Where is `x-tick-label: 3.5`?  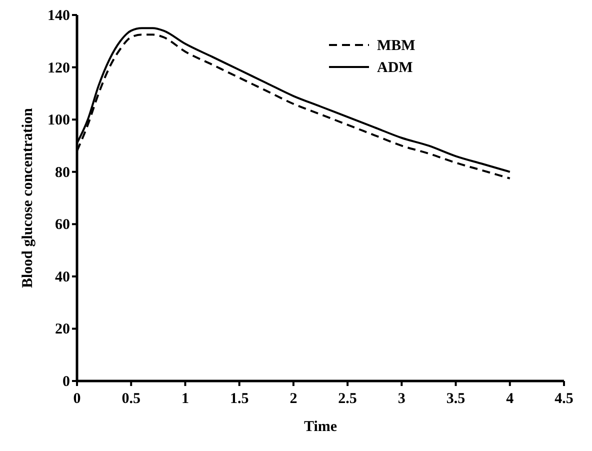
x-tick-label: 3.5 is located at coordinates (456, 399).